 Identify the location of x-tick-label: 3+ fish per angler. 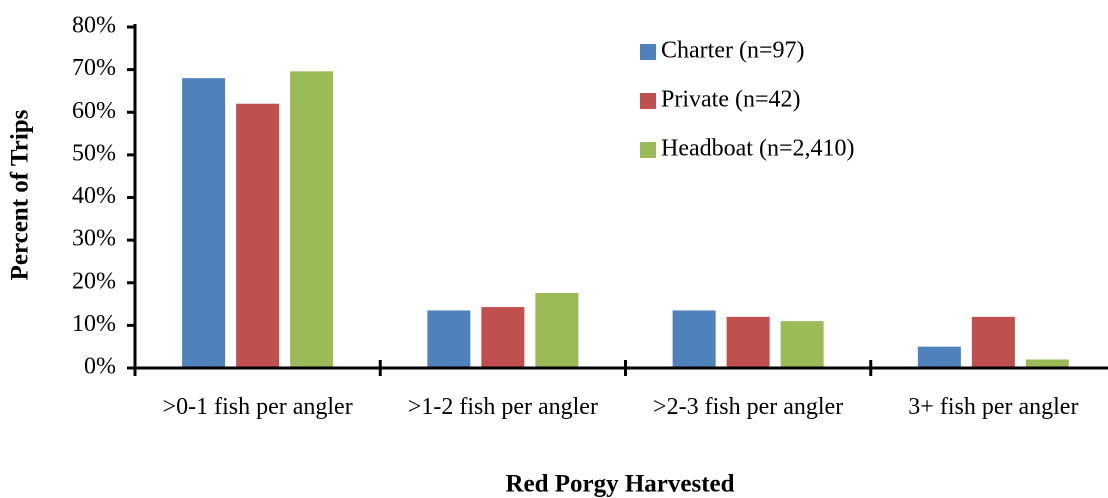
(993, 407).